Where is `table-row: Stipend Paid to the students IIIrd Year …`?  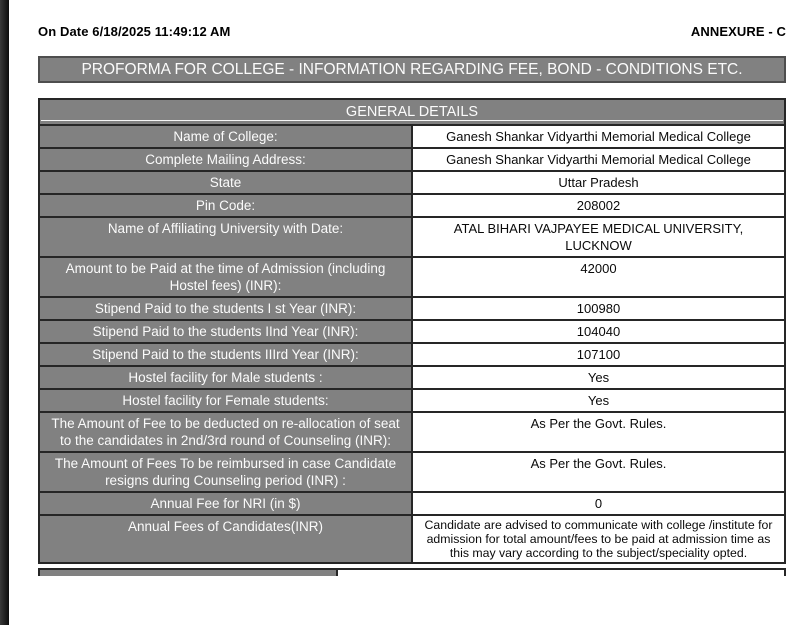 table-row: Stipend Paid to the students IIIrd Year … is located at coordinates (412, 354).